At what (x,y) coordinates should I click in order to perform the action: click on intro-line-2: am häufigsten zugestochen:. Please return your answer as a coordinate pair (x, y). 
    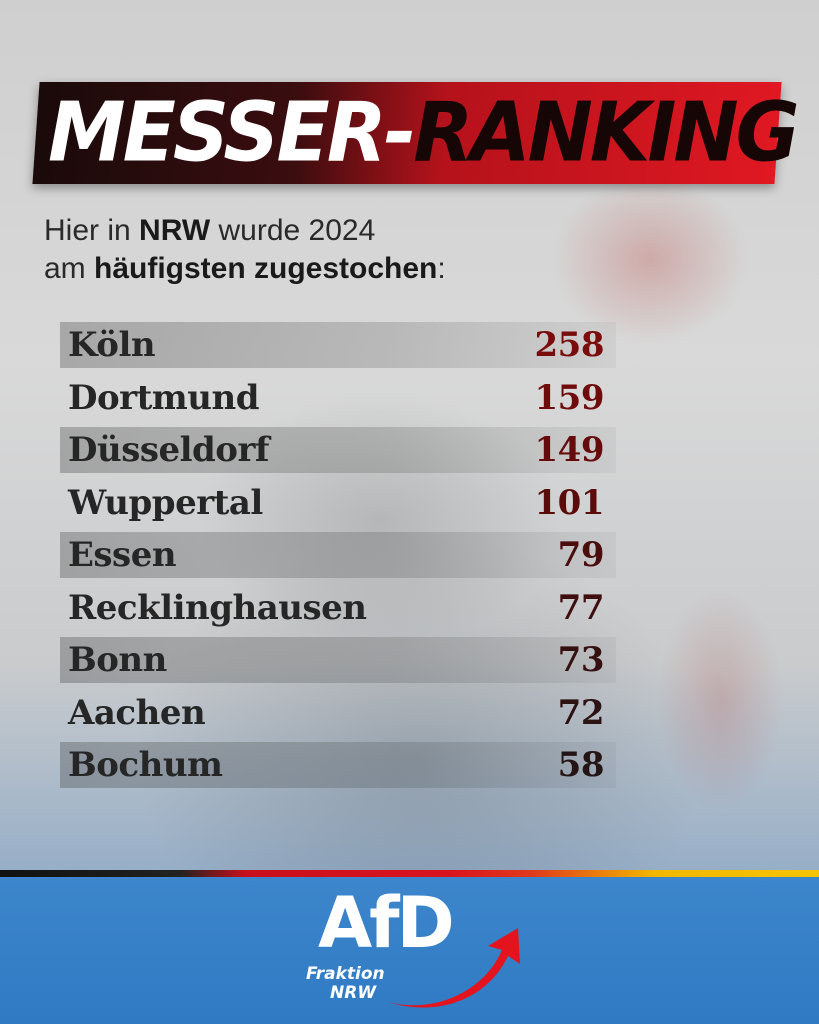
    Looking at the image, I should click on (324, 269).